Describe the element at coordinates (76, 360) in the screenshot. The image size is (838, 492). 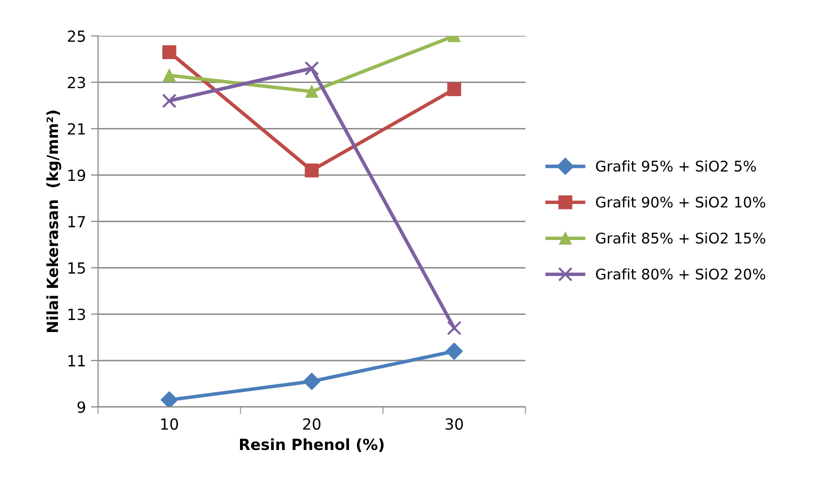
I see `y-tick-label: 11` at that location.